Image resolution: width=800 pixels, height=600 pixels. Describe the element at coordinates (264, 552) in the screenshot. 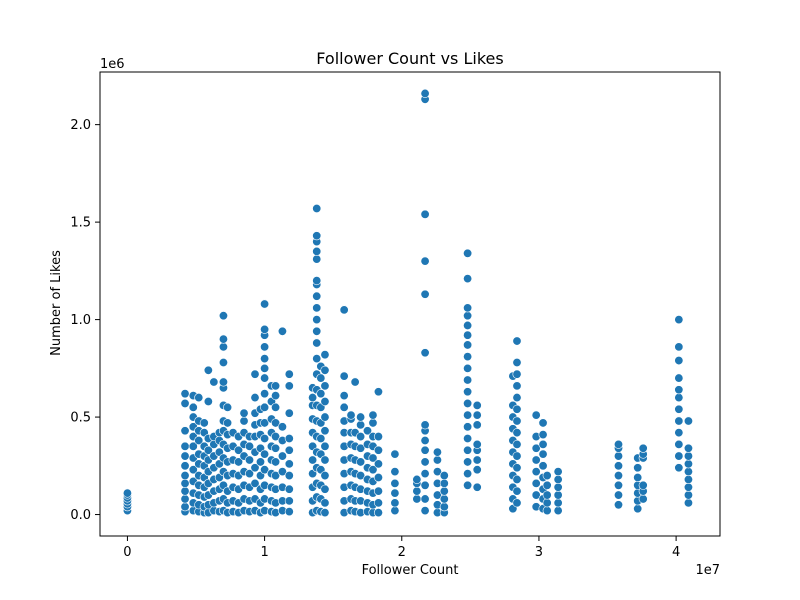

I see `x-tick-label: 1` at that location.